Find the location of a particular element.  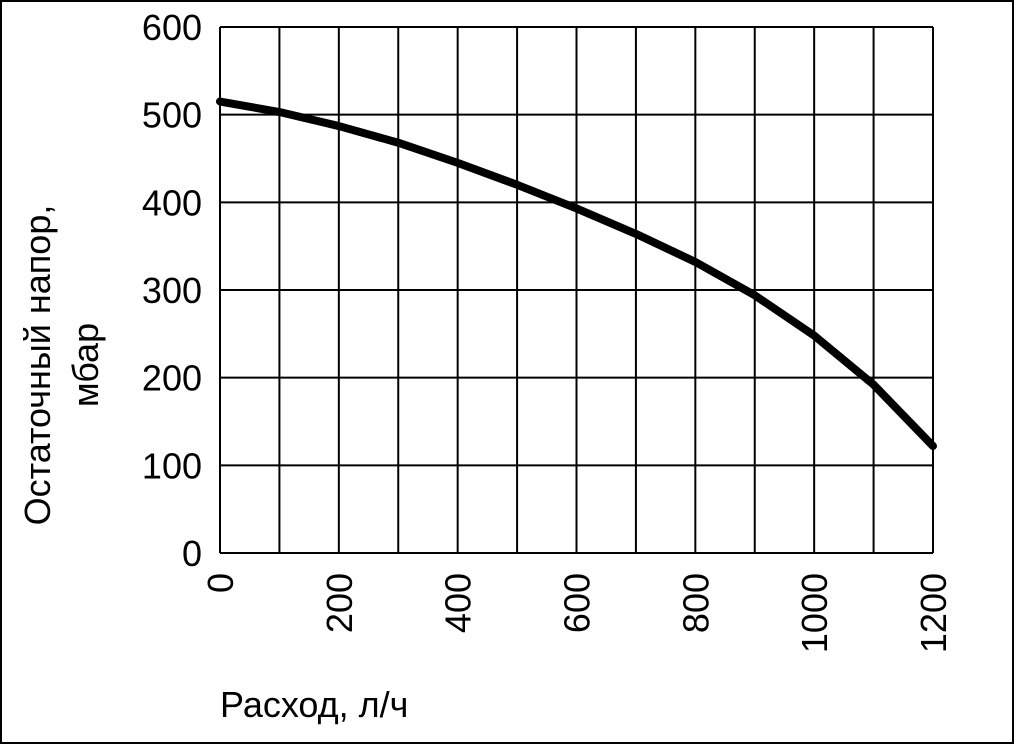

y-tick-label: 400 is located at coordinates (172, 202).